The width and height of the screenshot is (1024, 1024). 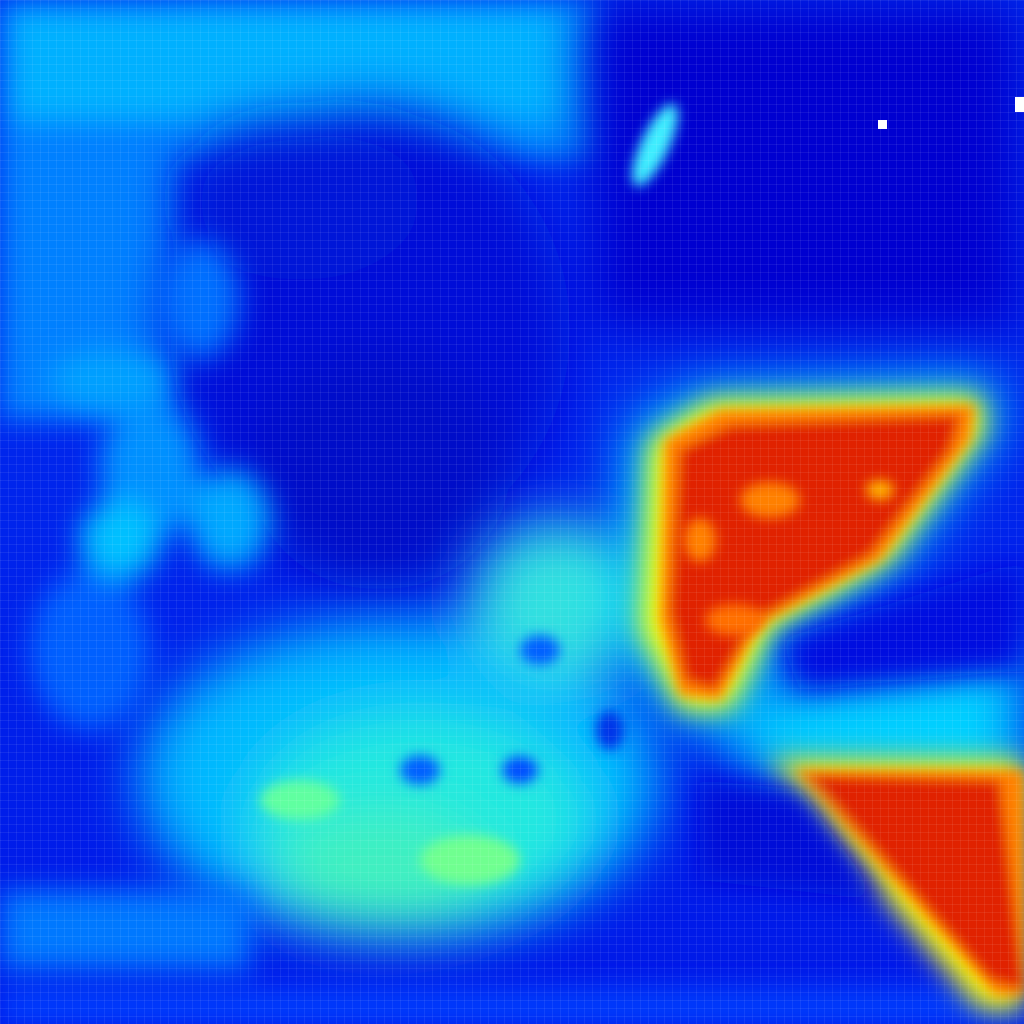 I want to click on middle-right-dark, so click(x=862, y=730).